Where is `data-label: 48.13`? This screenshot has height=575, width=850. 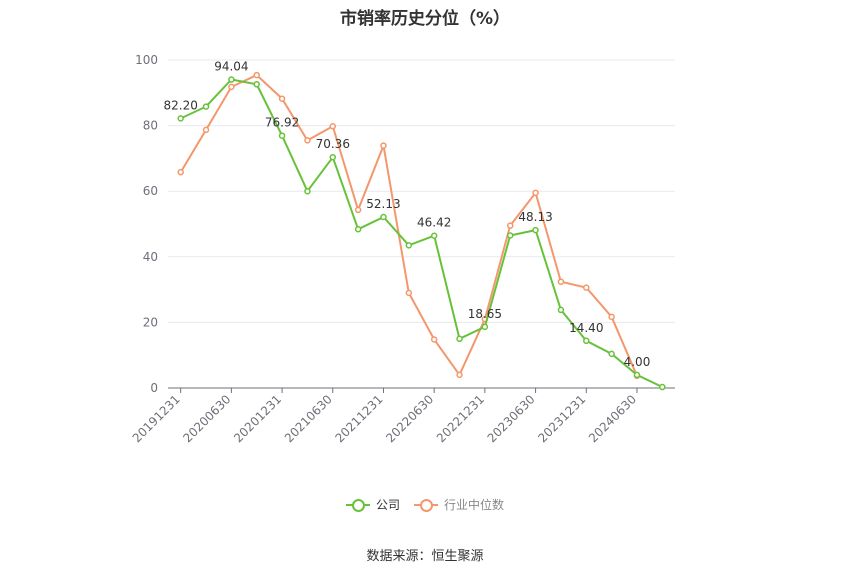
data-label: 48.13 is located at coordinates (535, 217).